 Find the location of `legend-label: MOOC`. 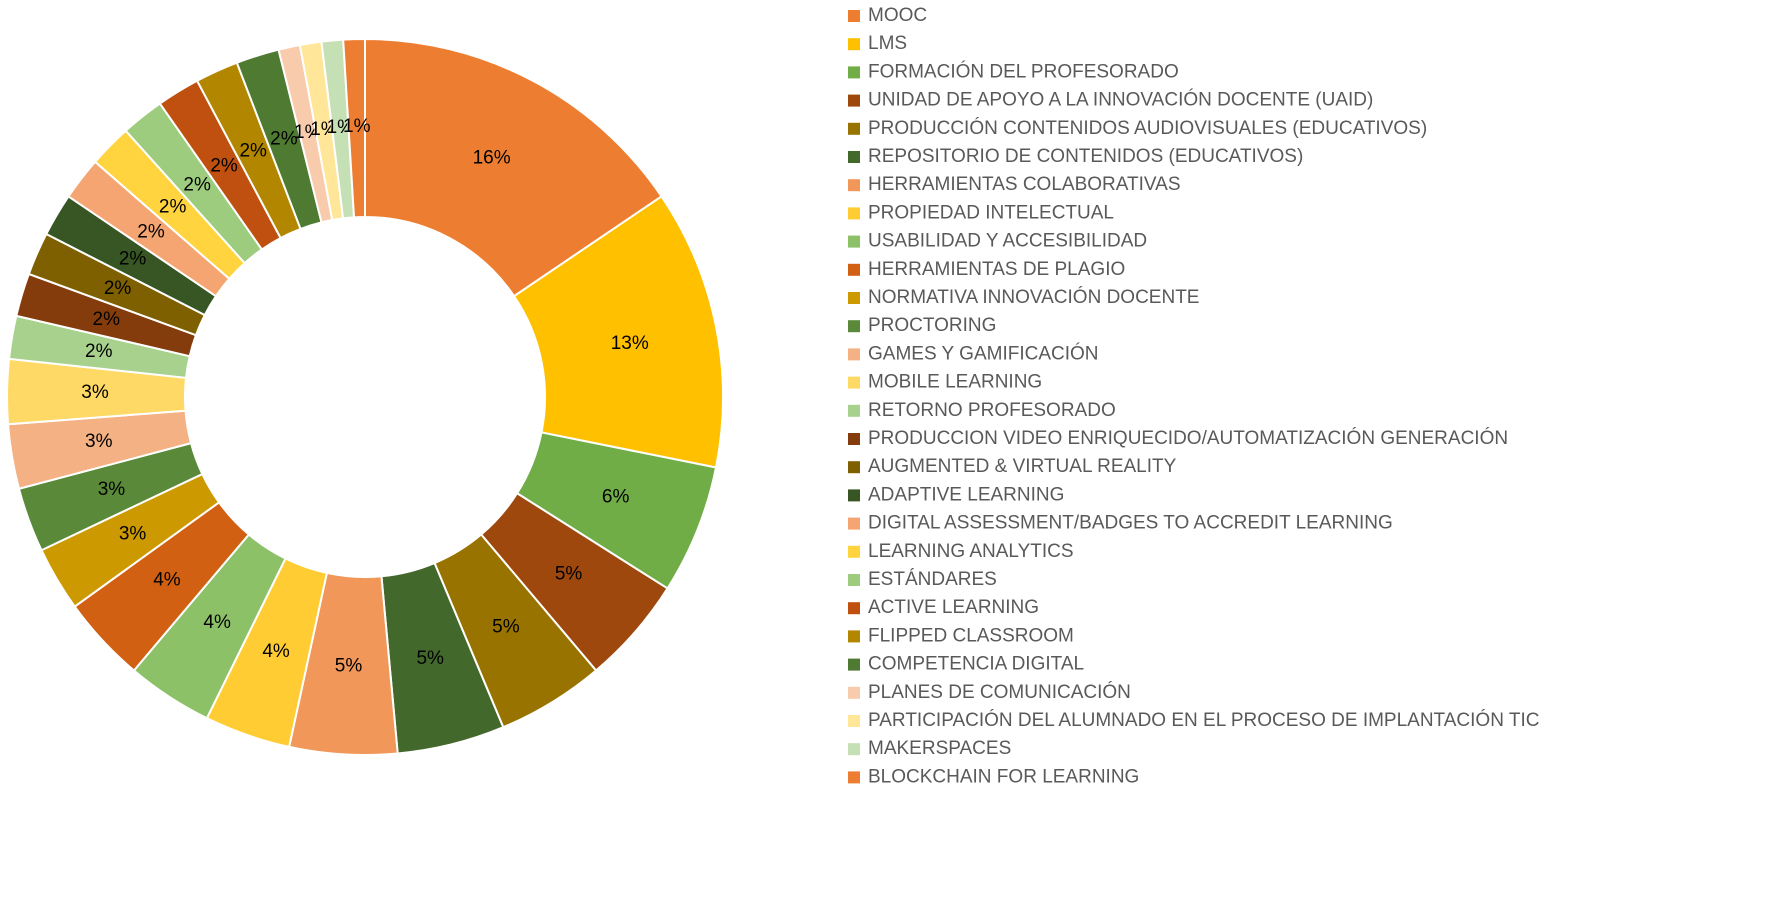

legend-label: MOOC is located at coordinates (897, 15).